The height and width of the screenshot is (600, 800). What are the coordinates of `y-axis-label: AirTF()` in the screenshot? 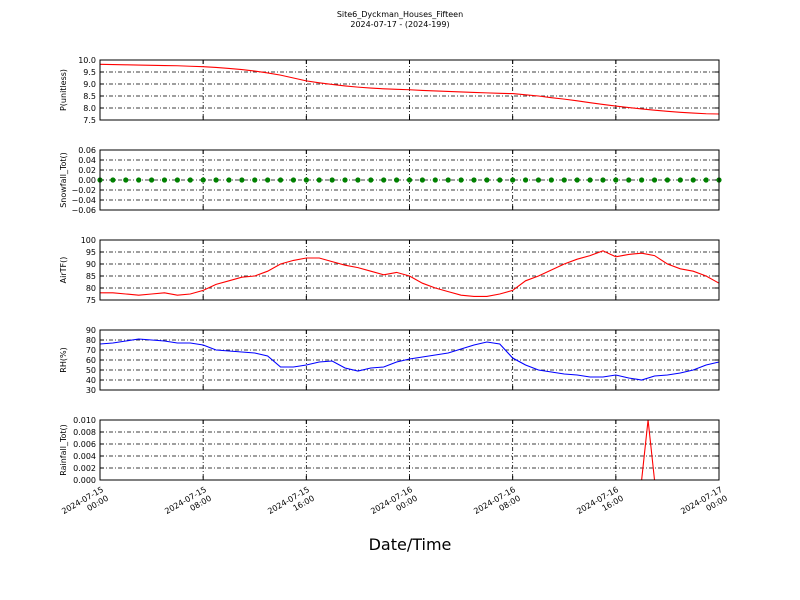 It's located at (63, 270).